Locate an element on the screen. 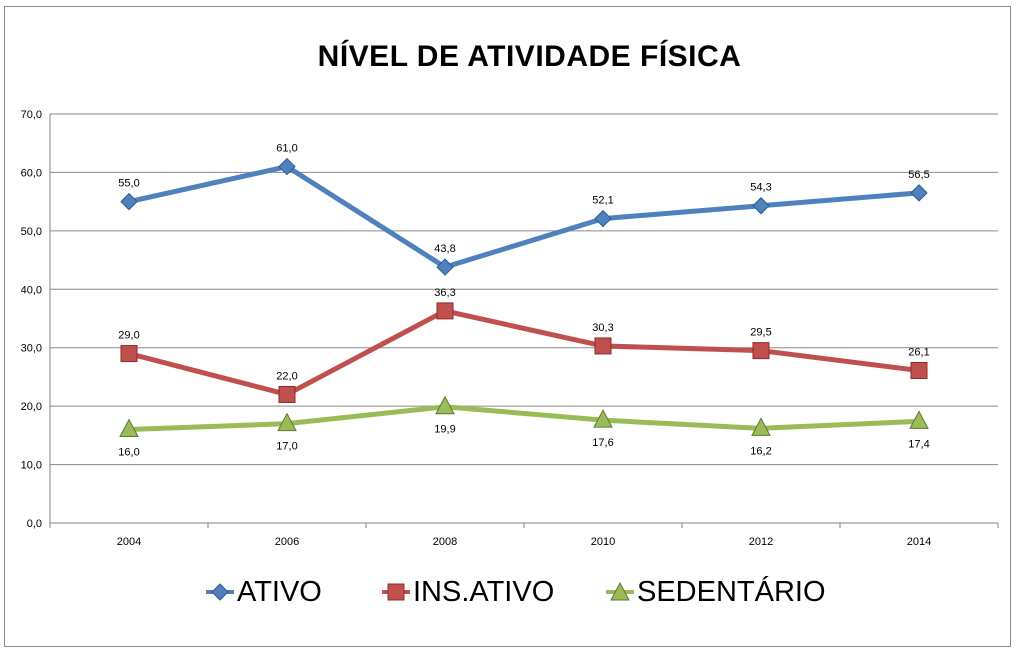 Image resolution: width=1021 pixels, height=655 pixels. data-label: 55,0 is located at coordinates (128, 184).